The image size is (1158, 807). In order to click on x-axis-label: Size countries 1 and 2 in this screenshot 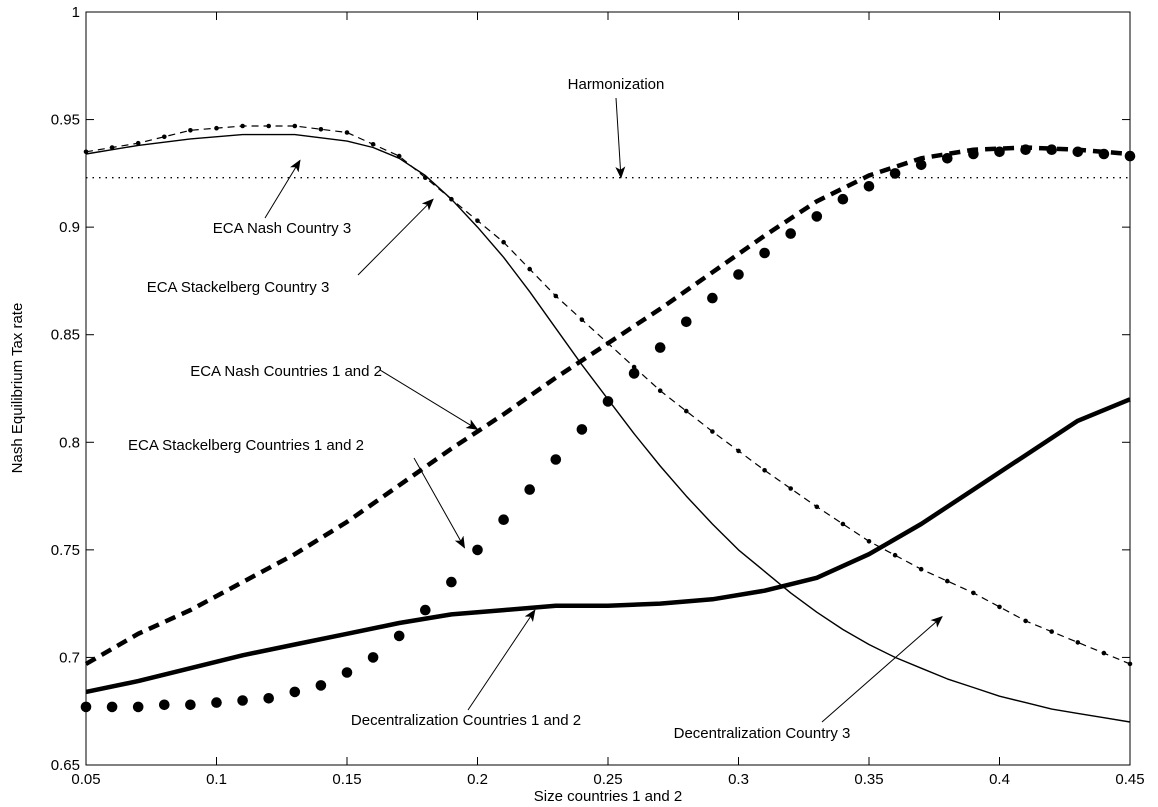, I will do `click(608, 796)`.